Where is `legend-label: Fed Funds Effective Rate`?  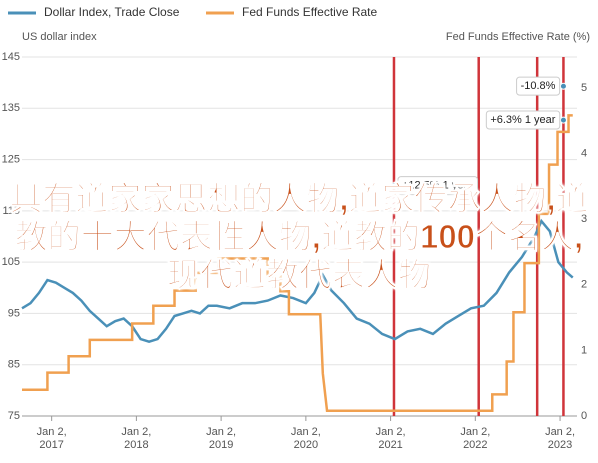
legend-label: Fed Funds Effective Rate is located at coordinates (310, 12).